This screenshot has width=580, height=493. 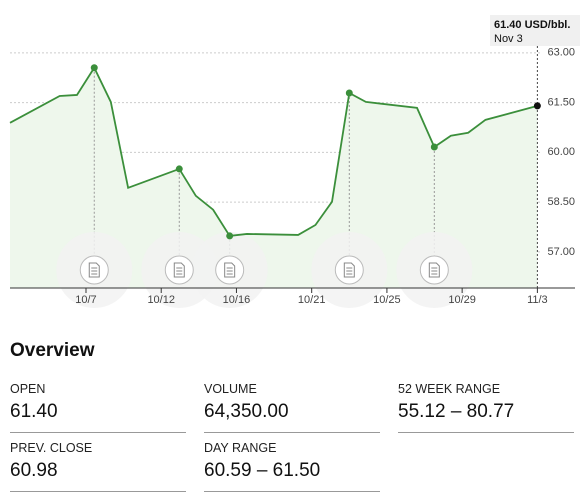 I want to click on tooltip-price: 61.40 USD/bbl., so click(x=532, y=25).